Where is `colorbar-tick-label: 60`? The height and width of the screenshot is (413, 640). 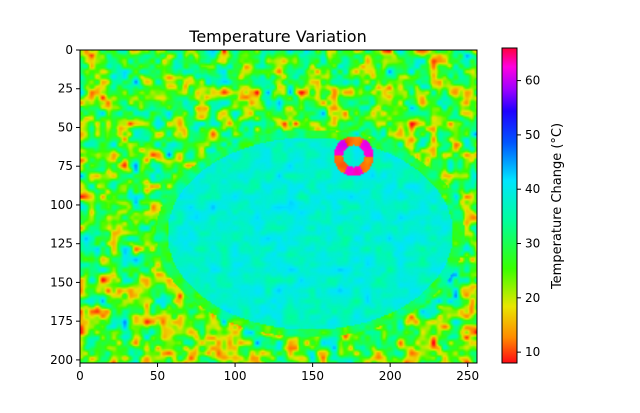 colorbar-tick-label: 60 is located at coordinates (532, 81).